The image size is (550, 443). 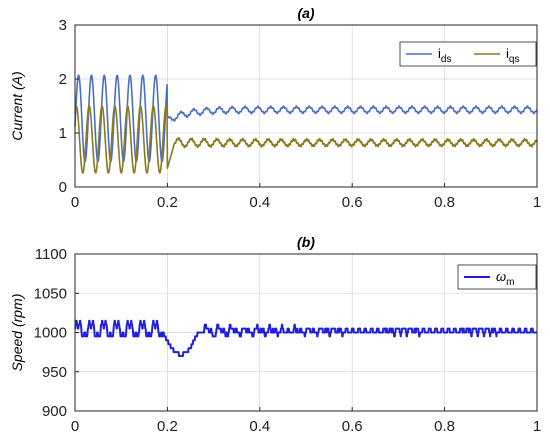 I want to click on y-tick-label: 3, so click(x=63, y=25).